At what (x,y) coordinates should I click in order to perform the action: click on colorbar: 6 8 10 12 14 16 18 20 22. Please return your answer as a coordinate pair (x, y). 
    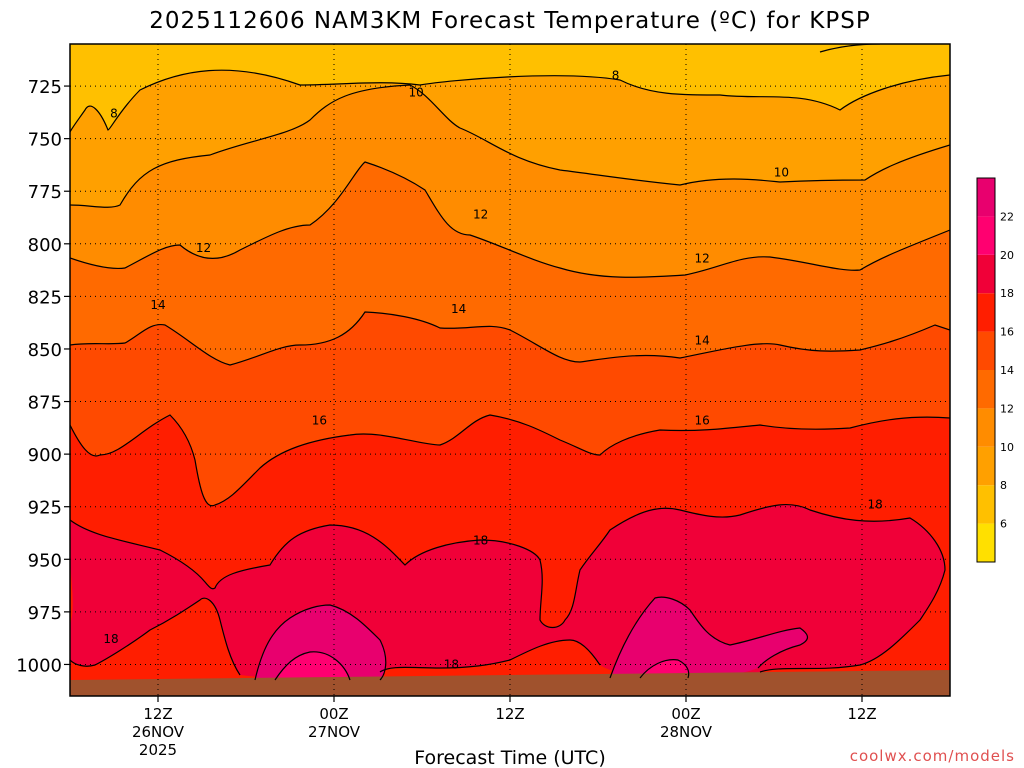
    Looking at the image, I should click on (995, 370).